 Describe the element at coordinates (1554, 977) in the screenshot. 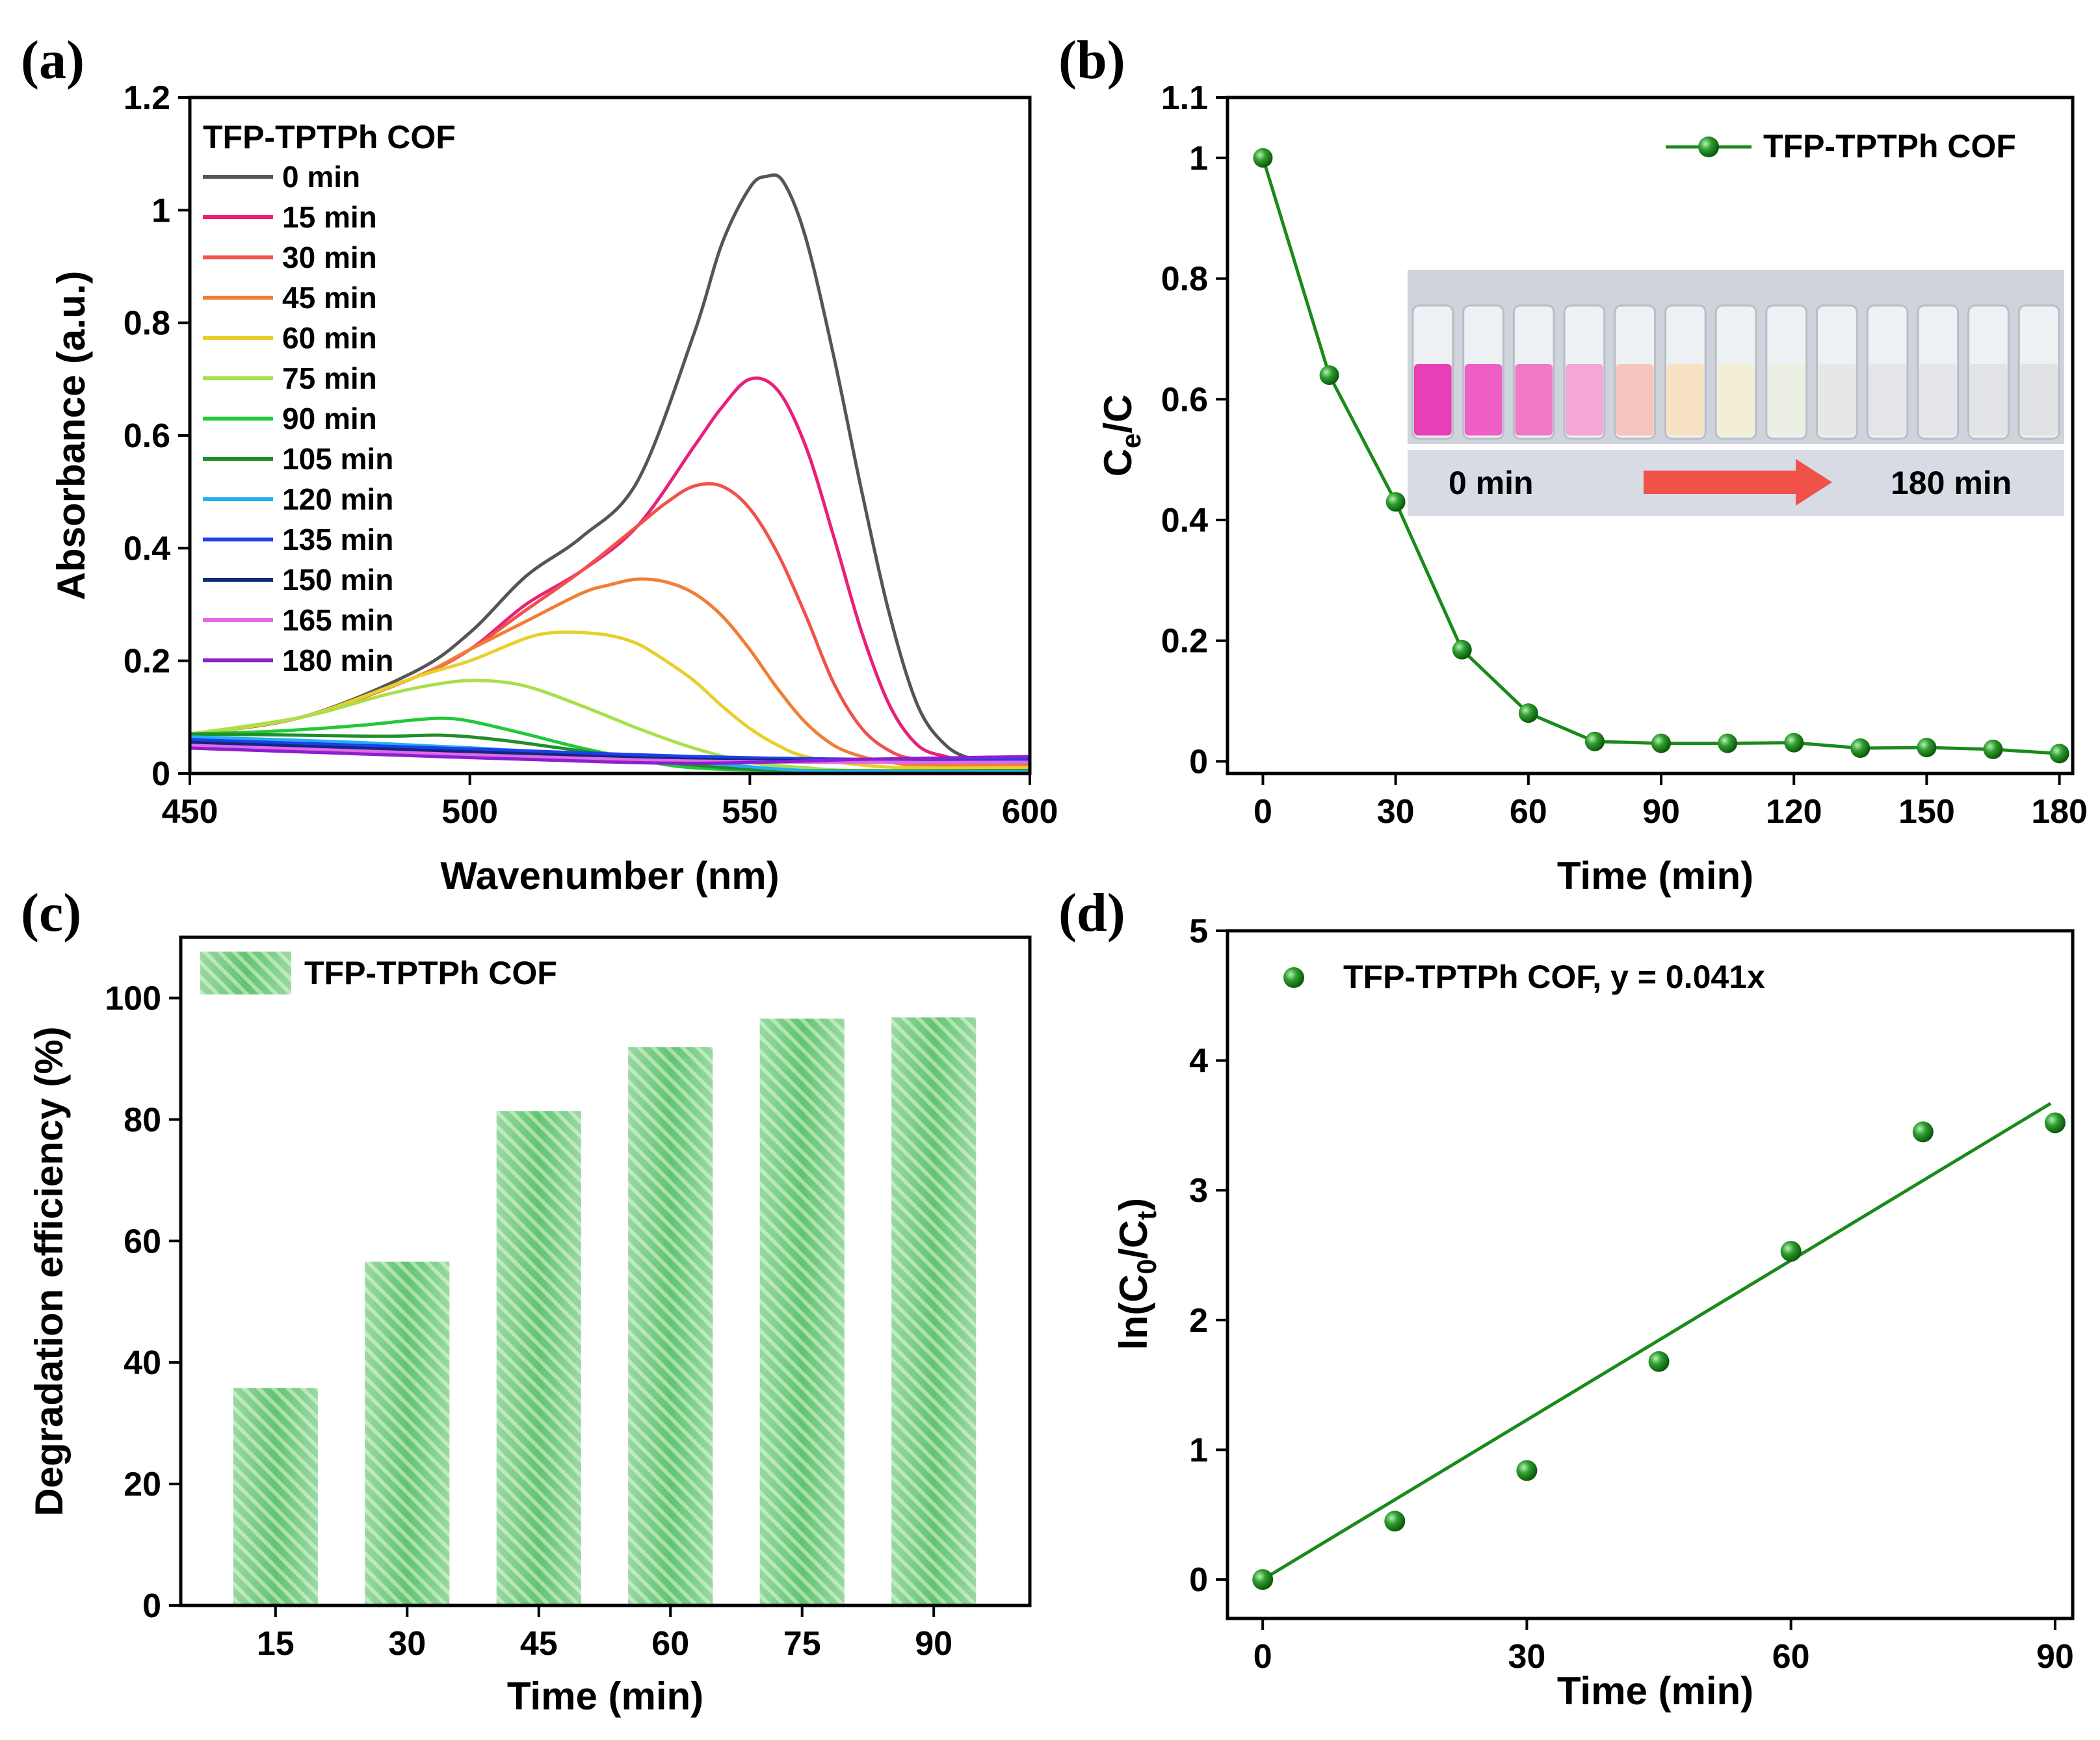

I see `panel-d-legend-text: TFP-TPTPh COF, y = 0.041x` at that location.